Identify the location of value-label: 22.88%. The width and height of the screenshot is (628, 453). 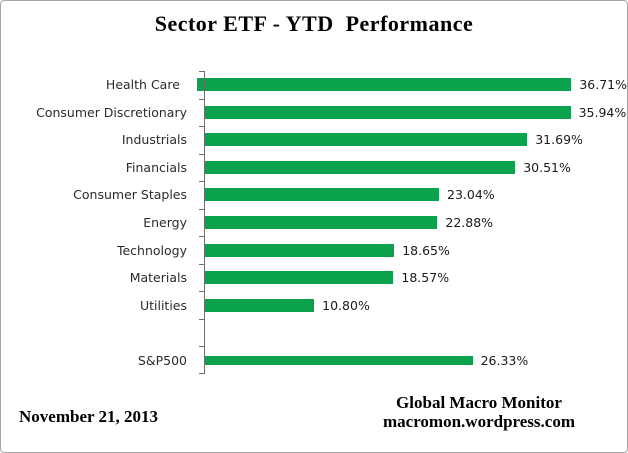
(469, 222).